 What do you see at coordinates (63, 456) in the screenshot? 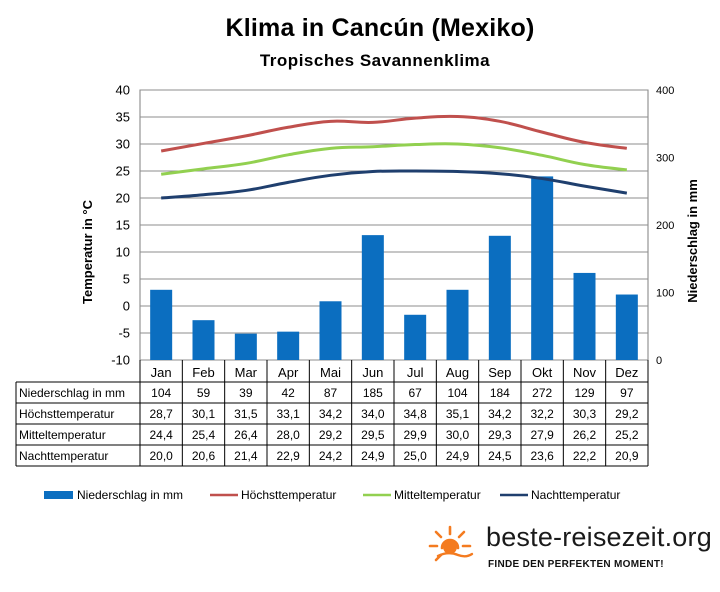
I see `table-row-label: Nachttemperatur` at bounding box center [63, 456].